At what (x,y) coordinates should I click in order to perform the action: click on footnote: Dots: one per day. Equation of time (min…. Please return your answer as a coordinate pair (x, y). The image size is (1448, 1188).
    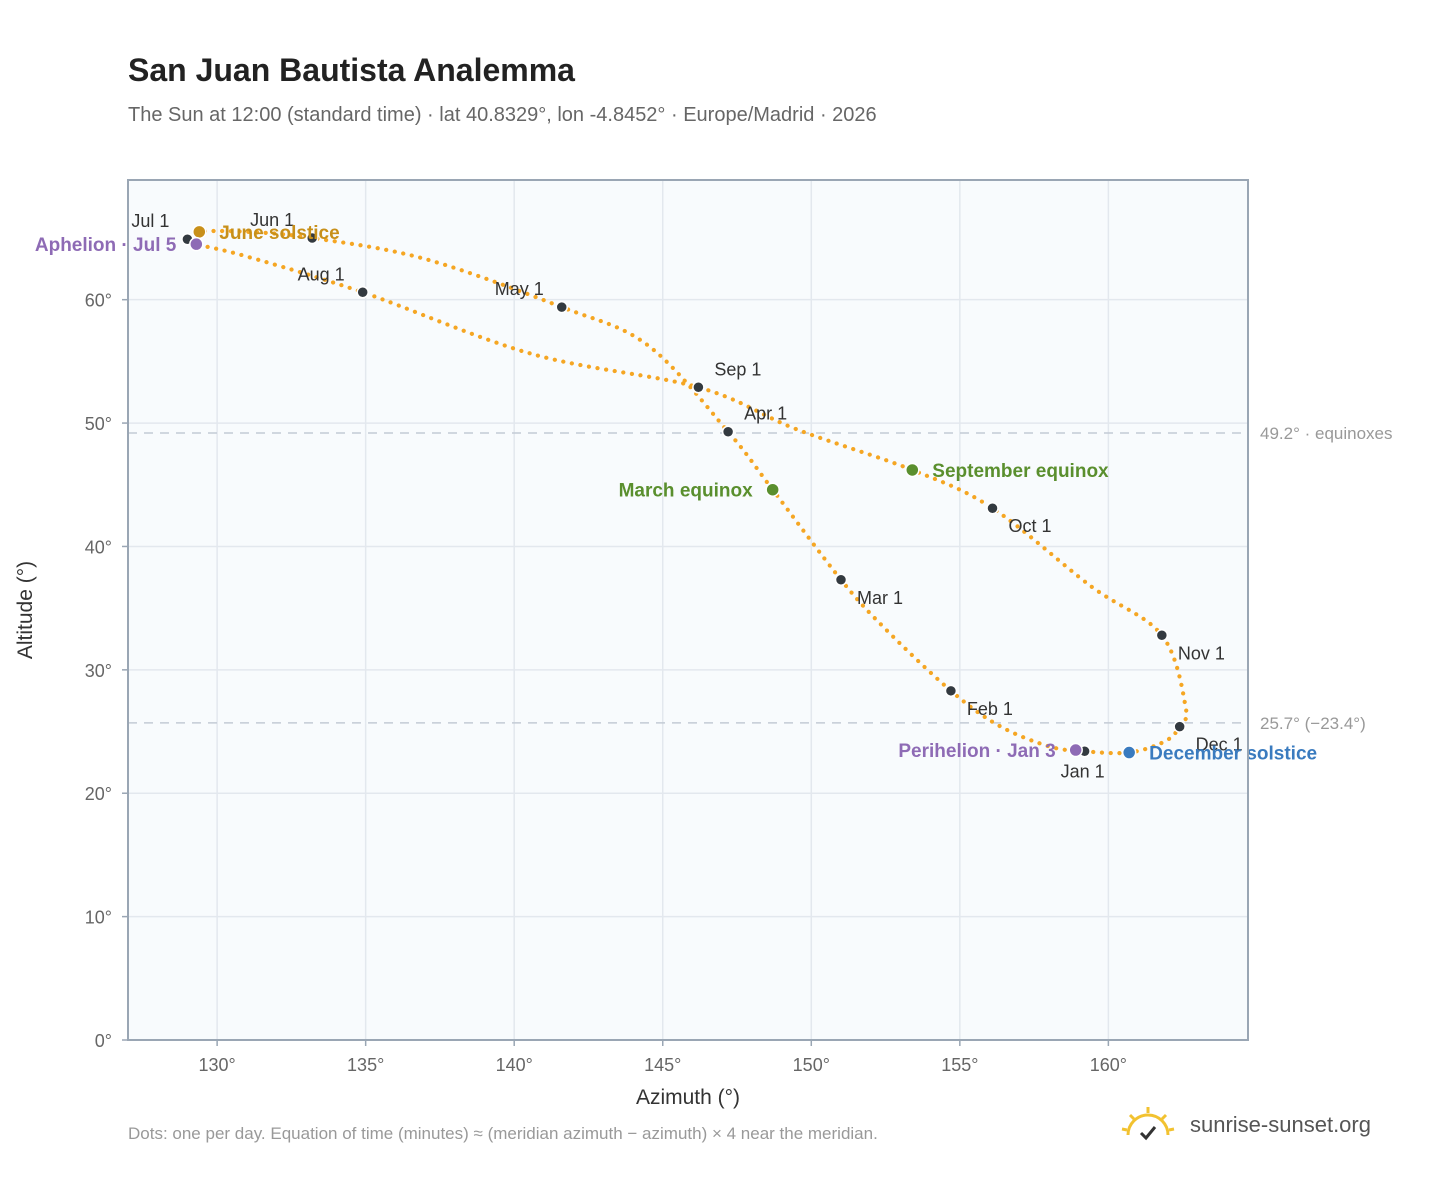
    Looking at the image, I should click on (503, 1133).